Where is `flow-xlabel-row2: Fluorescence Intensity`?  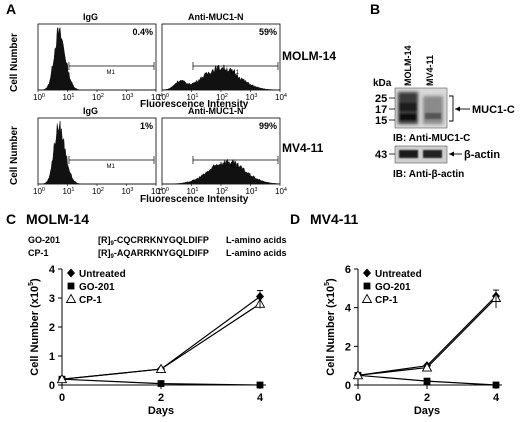 flow-xlabel-row2: Fluorescence Intensity is located at coordinates (194, 199).